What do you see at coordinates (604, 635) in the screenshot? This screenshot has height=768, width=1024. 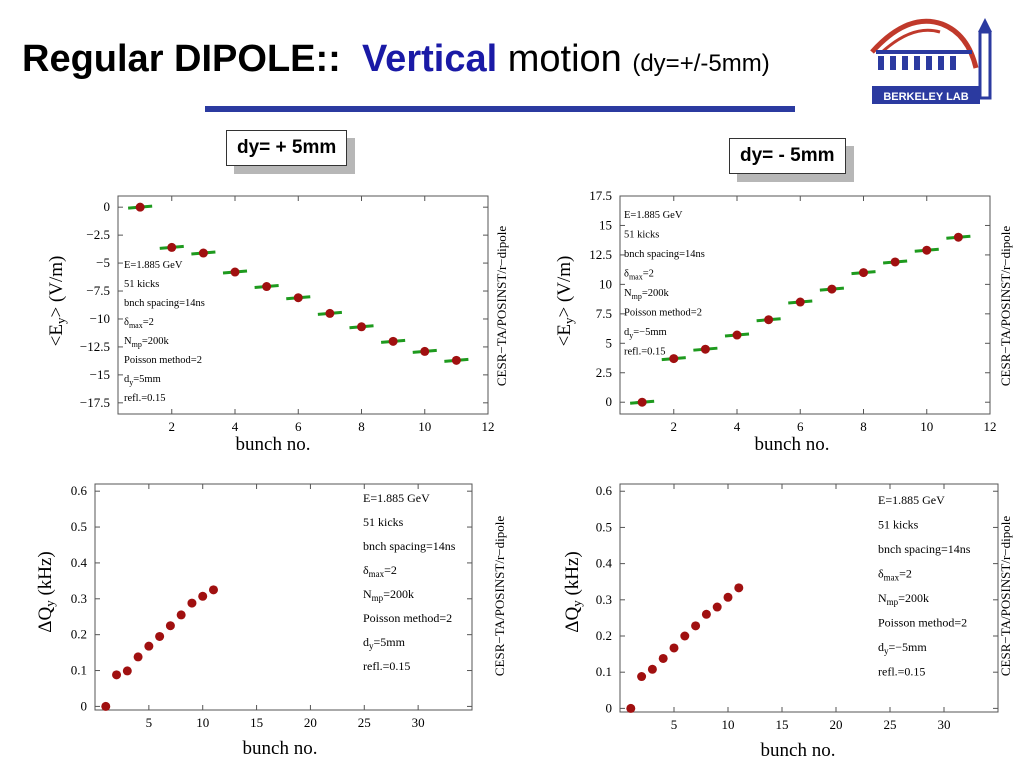 I see `y-tick-label: 0.2` at bounding box center [604, 635].